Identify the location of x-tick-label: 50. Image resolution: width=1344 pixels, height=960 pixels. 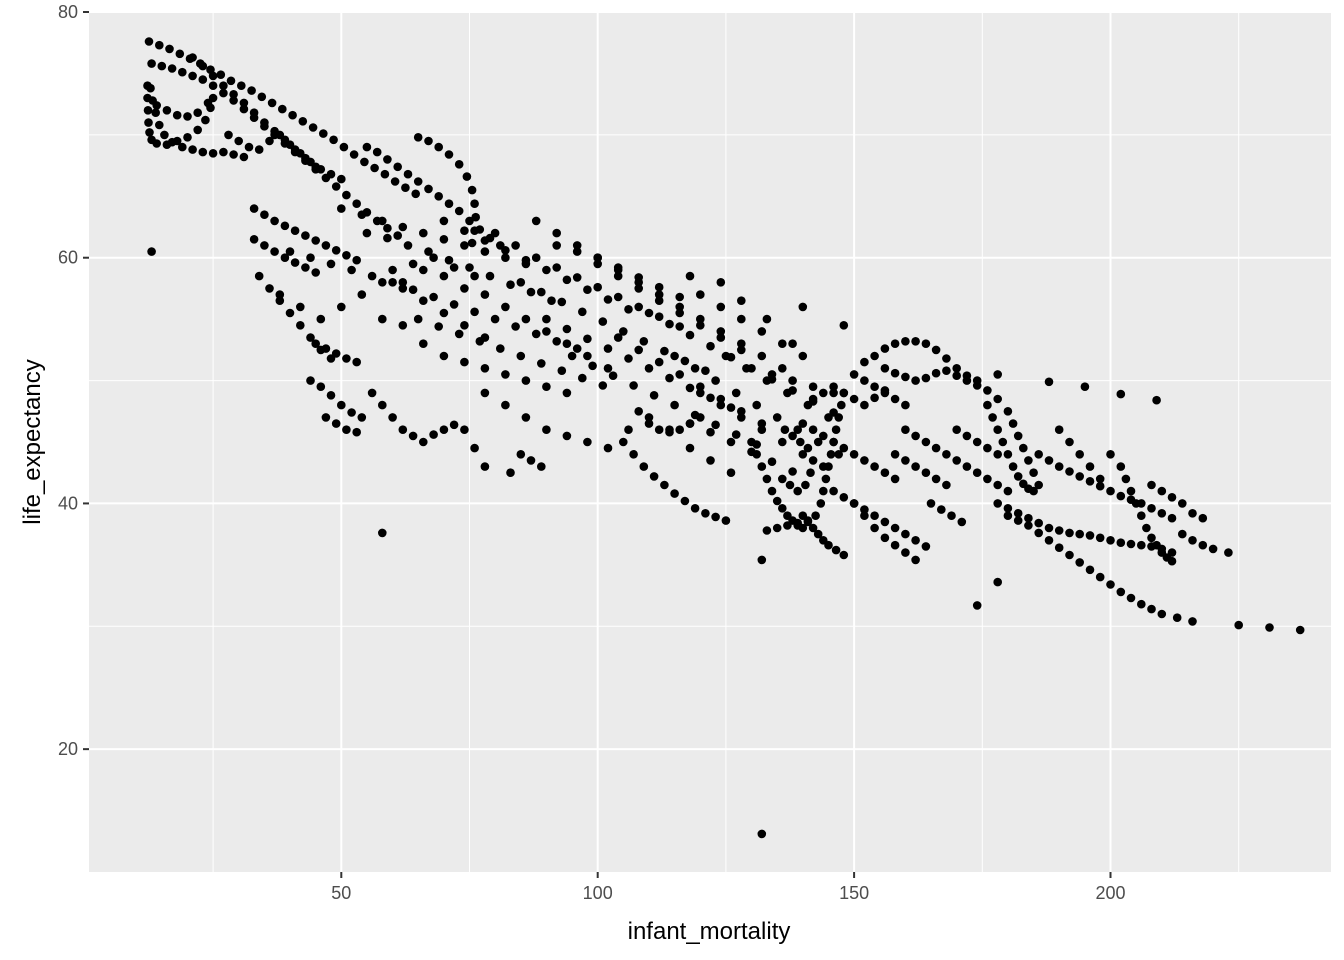
(341, 893).